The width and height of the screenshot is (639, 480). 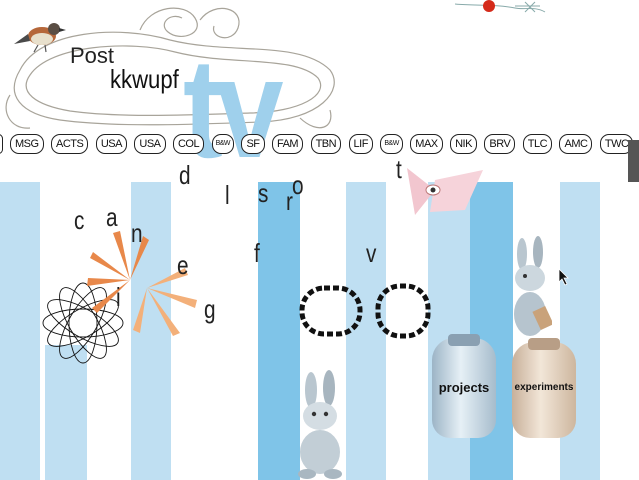 What do you see at coordinates (233, 108) in the screenshot?
I see `tv-logo: tv` at bounding box center [233, 108].